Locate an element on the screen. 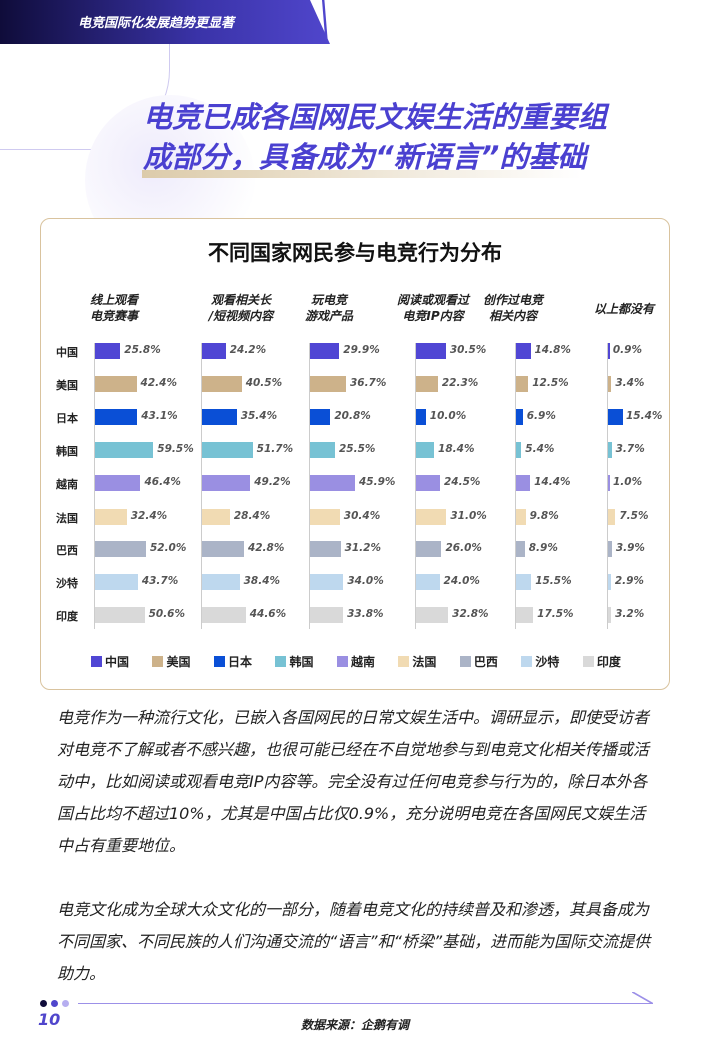 Image resolution: width=710 pixels, height=1064 pixels. data-label: 24.5% is located at coordinates (462, 482).